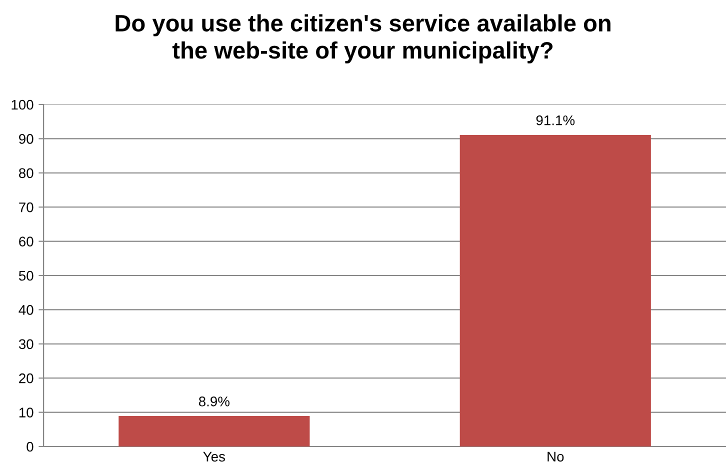 Image resolution: width=726 pixels, height=475 pixels. What do you see at coordinates (555, 120) in the screenshot?
I see `data-label: 91.1%` at bounding box center [555, 120].